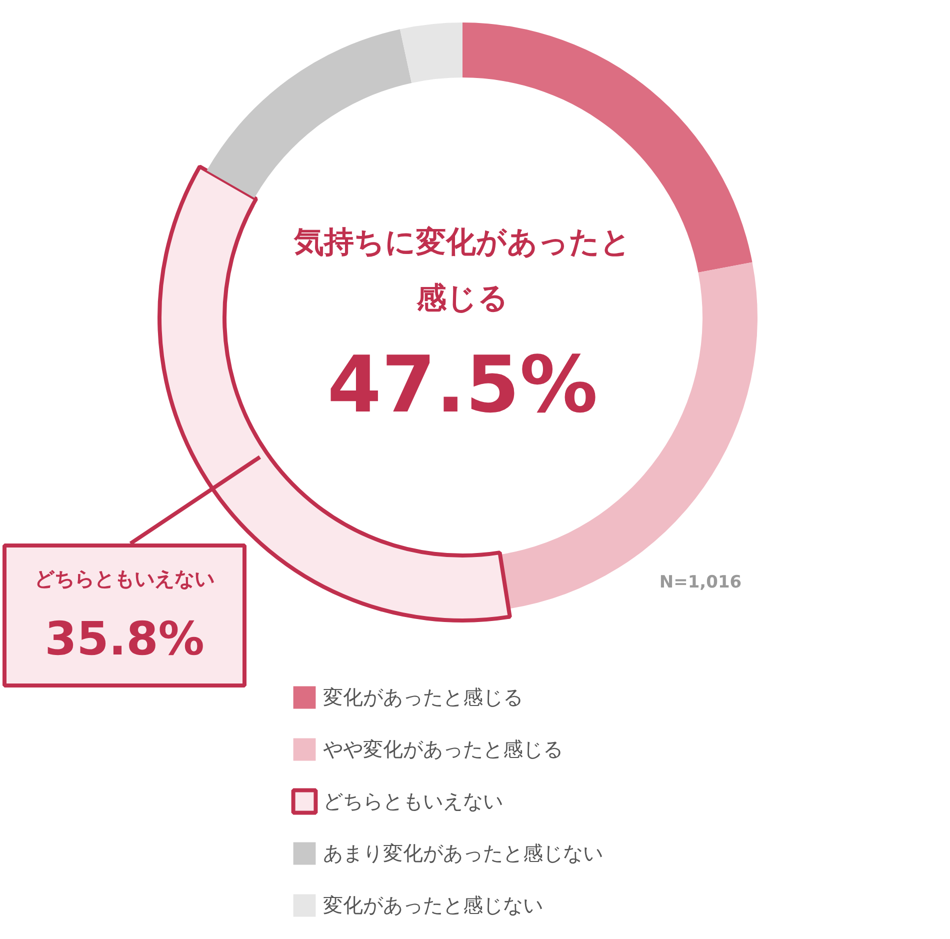 Image resolution: width=950 pixels, height=939 pixels. Describe the element at coordinates (462, 242) in the screenshot. I see `text: 気持ちに変化があったと` at that location.